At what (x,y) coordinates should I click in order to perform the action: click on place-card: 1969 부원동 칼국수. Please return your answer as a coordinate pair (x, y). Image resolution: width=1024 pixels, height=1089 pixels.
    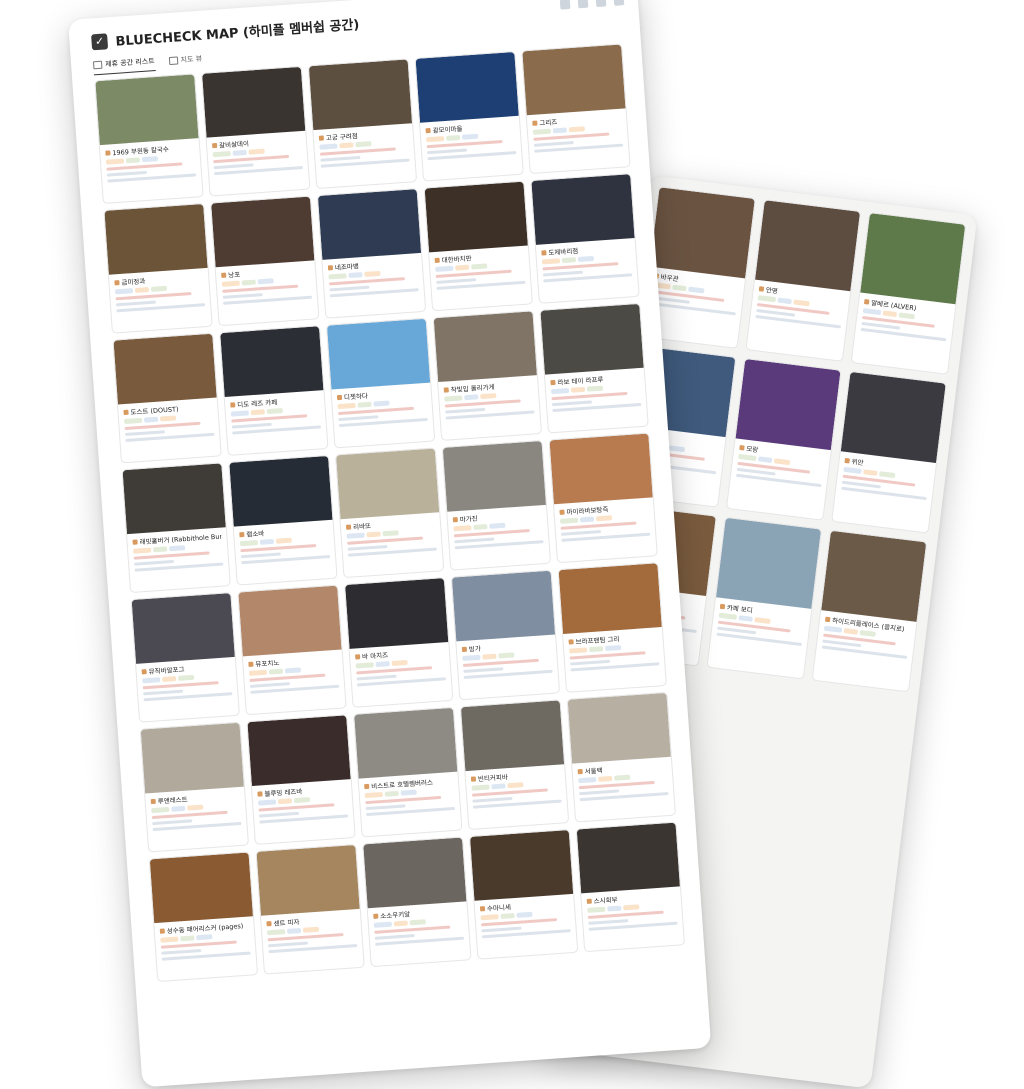
    Looking at the image, I should click on (149, 139).